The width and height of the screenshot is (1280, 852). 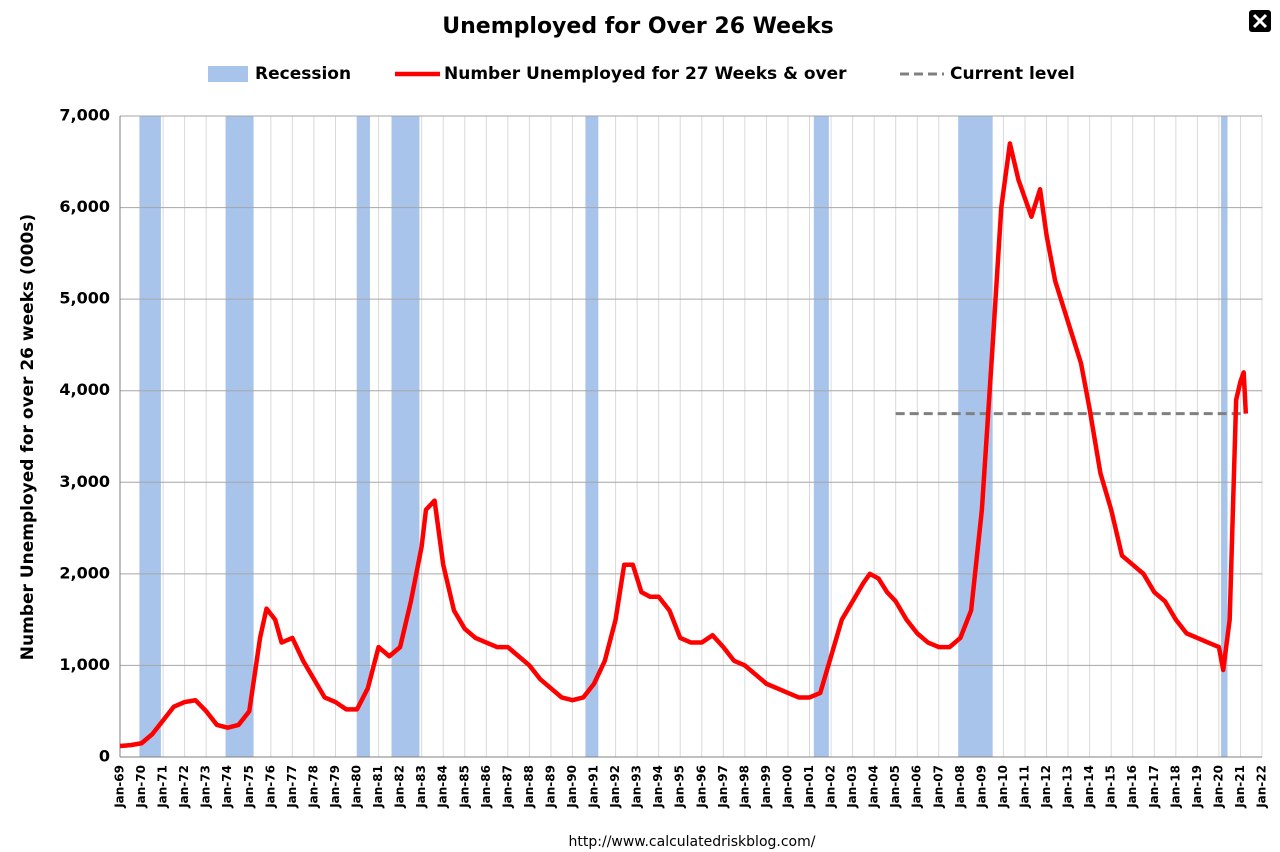 I want to click on x-tick-label: Jan-84, so click(x=443, y=787).